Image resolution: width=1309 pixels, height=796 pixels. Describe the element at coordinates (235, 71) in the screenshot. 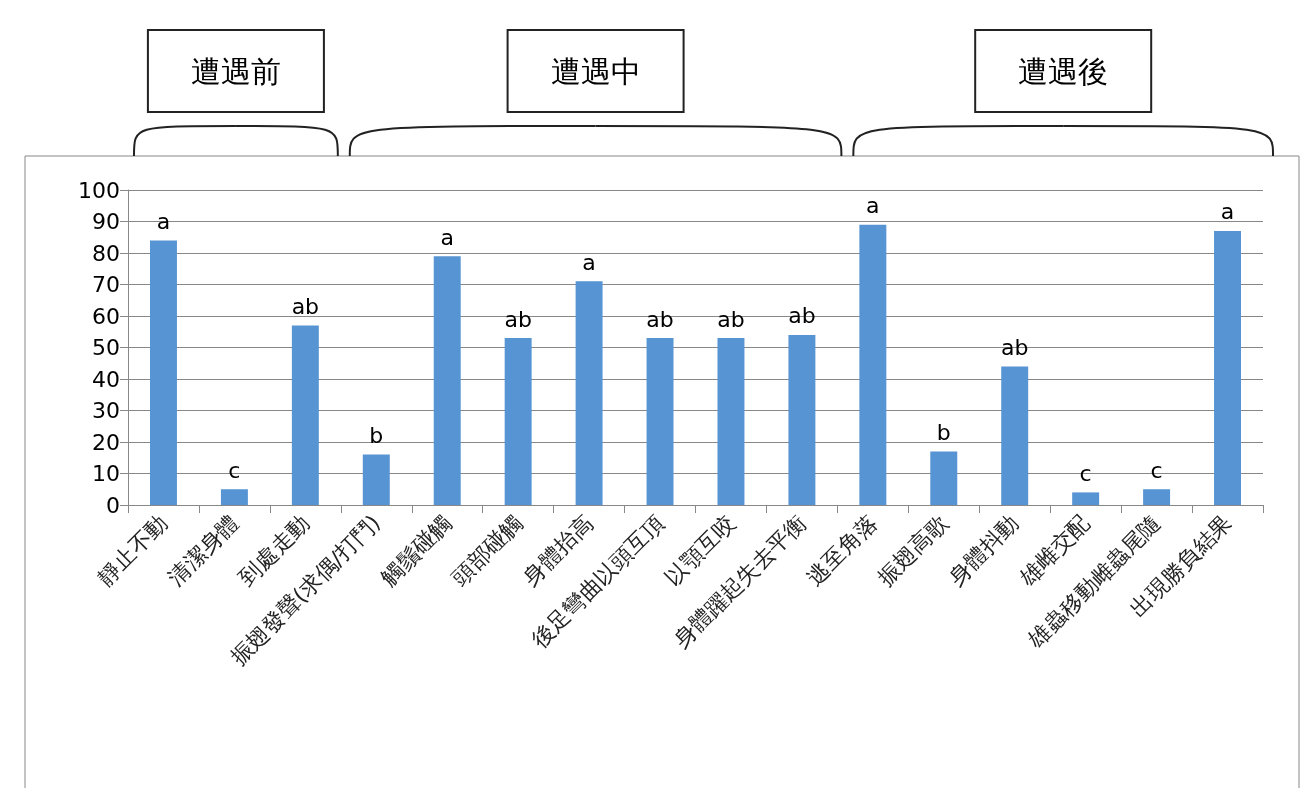

I see `text: 遭遇前` at that location.